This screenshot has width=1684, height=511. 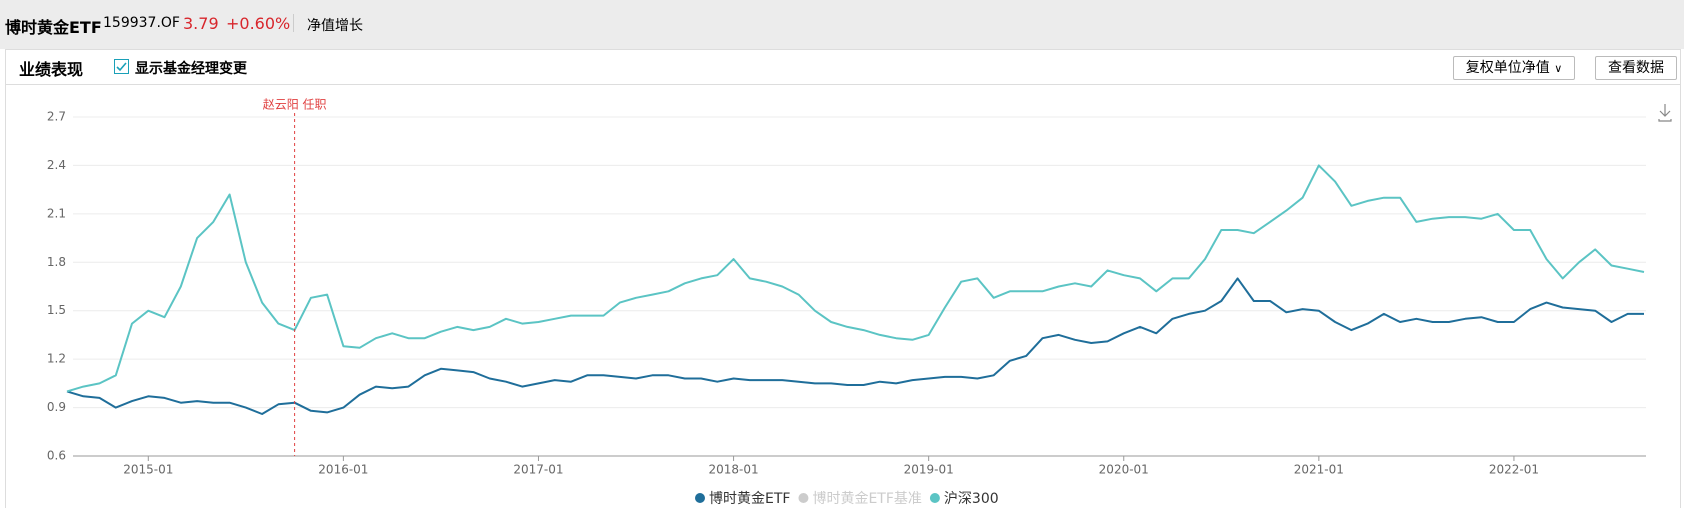 What do you see at coordinates (148, 470) in the screenshot?
I see `x-tick-label: 2015-01` at bounding box center [148, 470].